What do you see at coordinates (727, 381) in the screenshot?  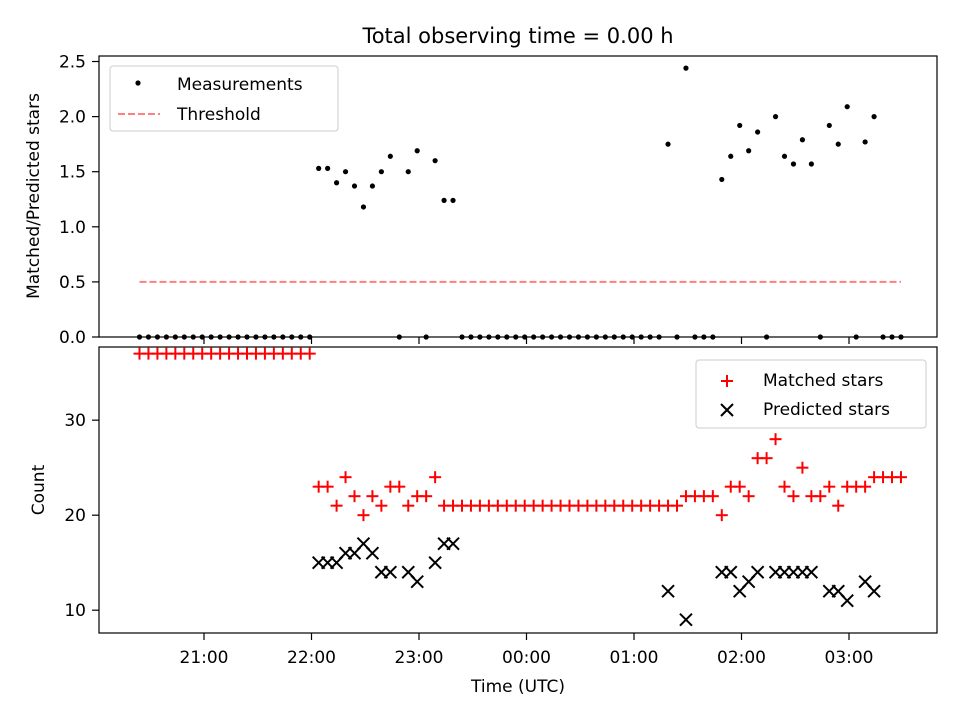 I see `legend-matched-marker` at bounding box center [727, 381].